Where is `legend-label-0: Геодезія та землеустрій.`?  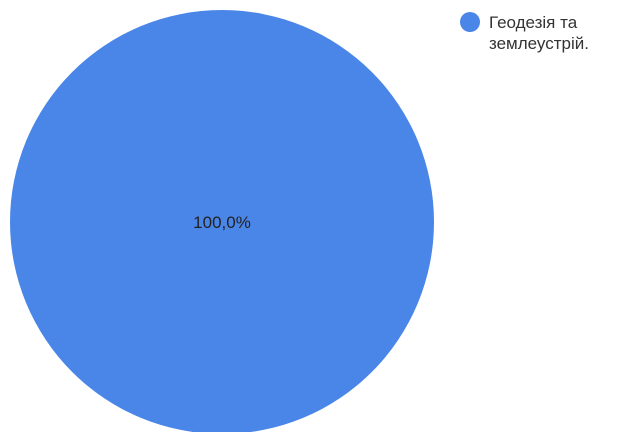
legend-label-0: Геодезія та землеустрій. is located at coordinates (539, 33).